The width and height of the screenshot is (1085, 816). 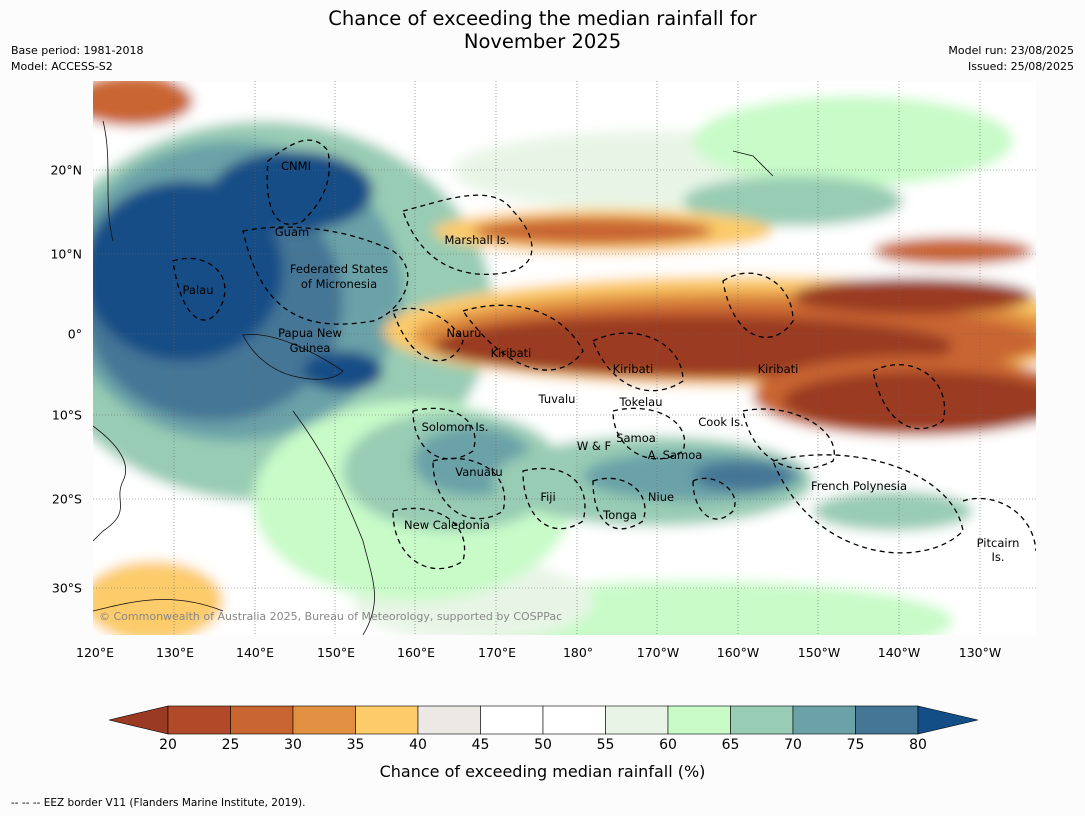 What do you see at coordinates (998, 543) in the screenshot?
I see `label-pitcairn-line1: Pitcairn` at bounding box center [998, 543].